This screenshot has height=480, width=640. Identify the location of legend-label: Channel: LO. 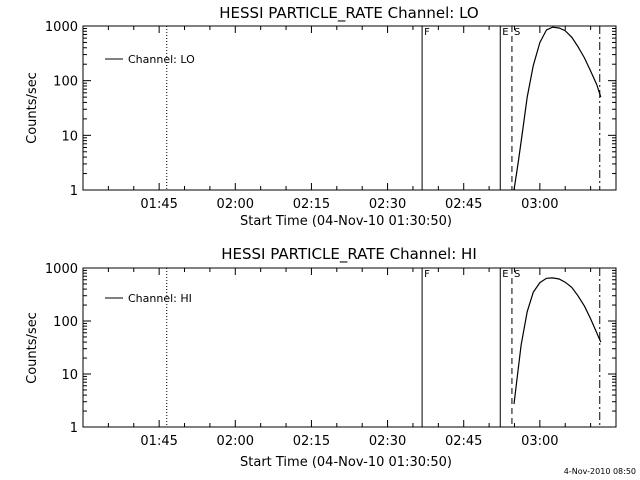
(161, 59).